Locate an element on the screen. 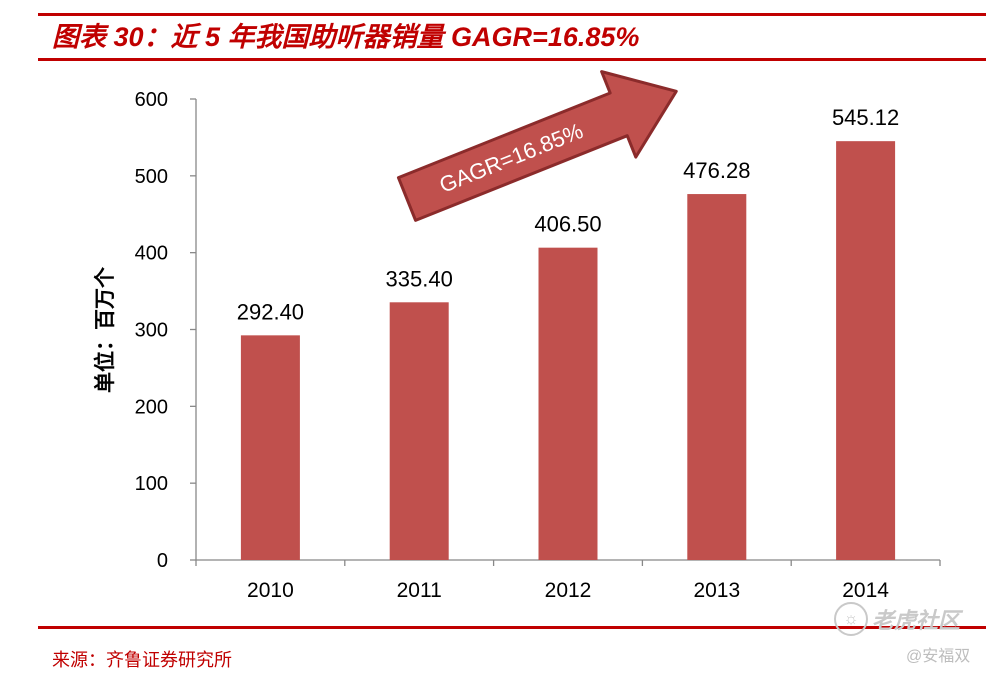  bottom-rule is located at coordinates (512, 627).